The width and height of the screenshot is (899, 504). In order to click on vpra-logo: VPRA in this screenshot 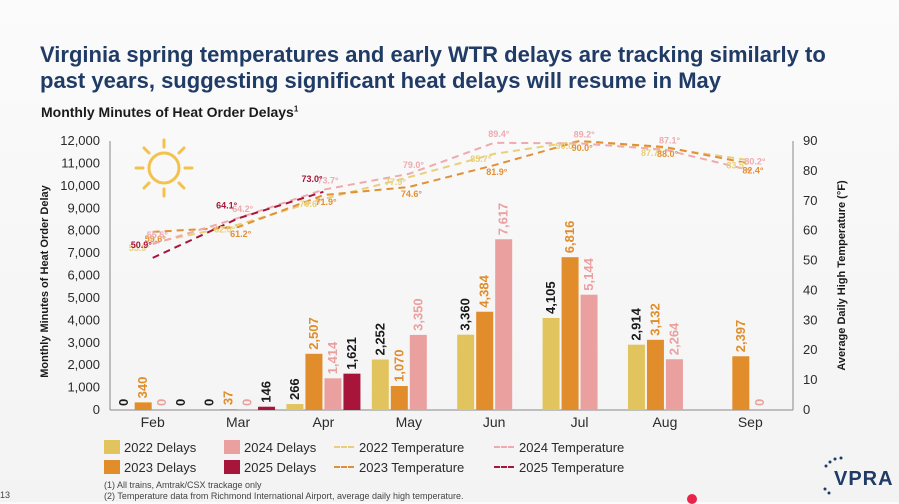, I will do `click(858, 476)`.